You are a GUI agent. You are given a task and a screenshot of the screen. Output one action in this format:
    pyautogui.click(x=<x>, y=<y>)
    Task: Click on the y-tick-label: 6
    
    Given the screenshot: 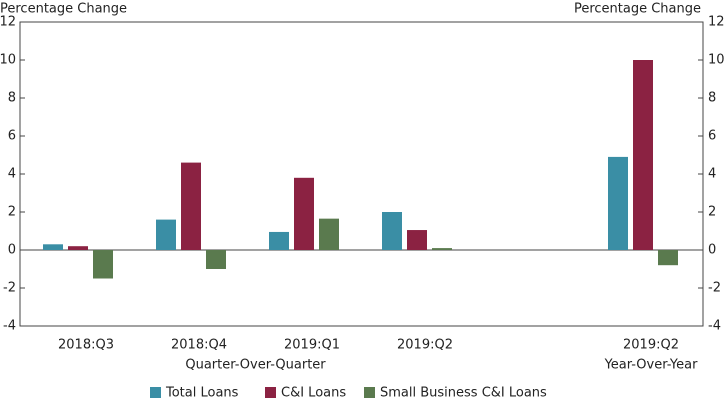 What is the action you would take?
    pyautogui.click(x=12, y=136)
    